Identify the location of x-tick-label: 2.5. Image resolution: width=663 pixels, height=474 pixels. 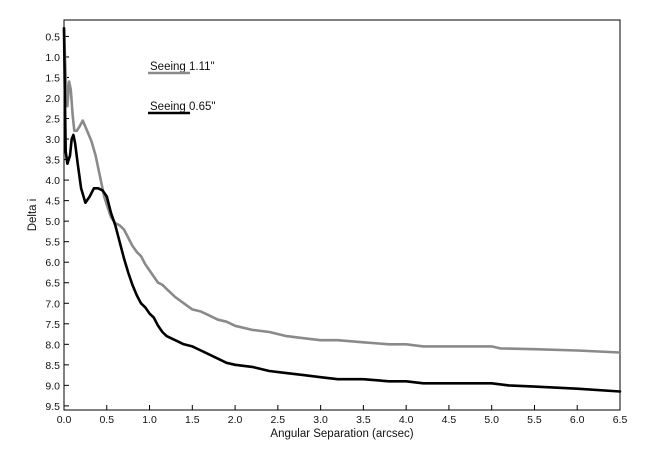
(278, 420).